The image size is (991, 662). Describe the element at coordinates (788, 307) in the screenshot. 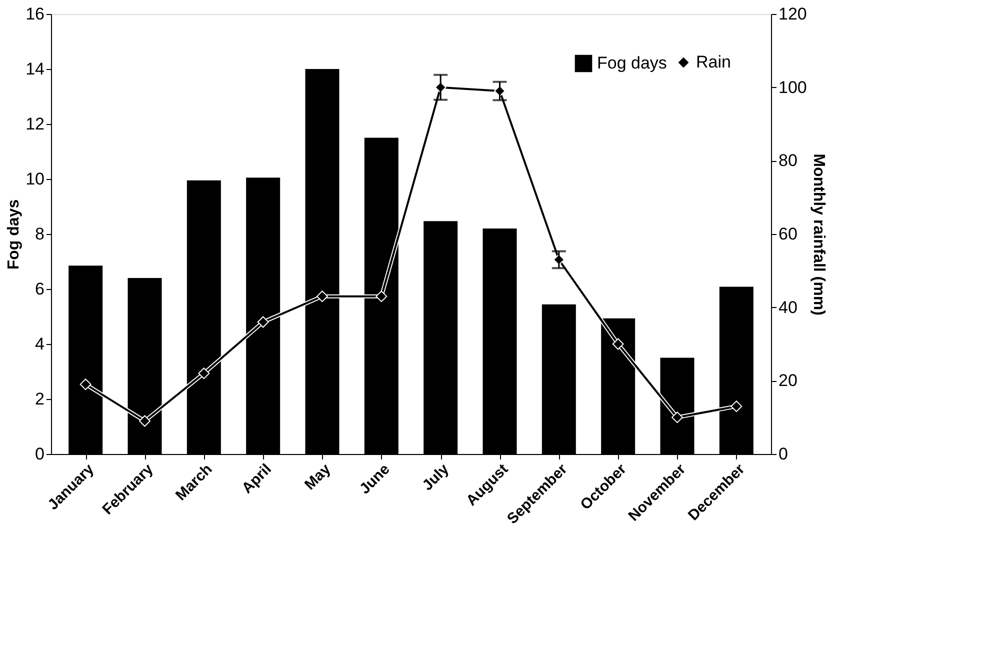

I see `y2-tick-label: 40` at that location.